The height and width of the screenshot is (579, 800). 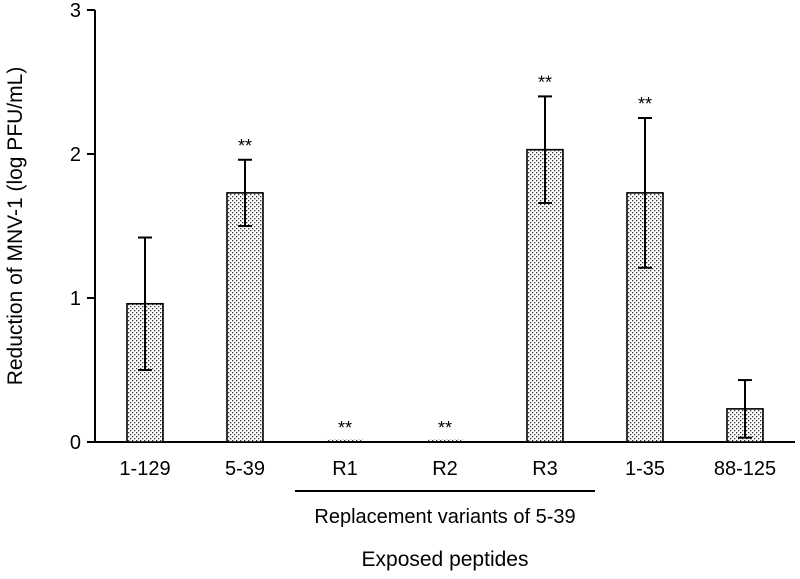 I want to click on x-tick-label-88-125: 88-125, so click(x=745, y=469).